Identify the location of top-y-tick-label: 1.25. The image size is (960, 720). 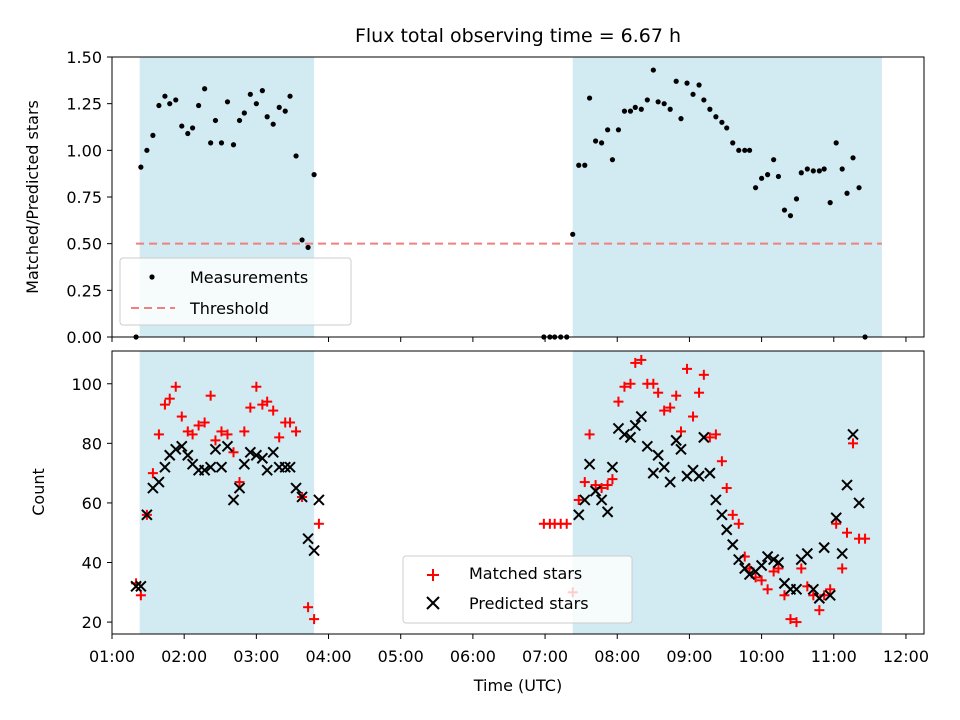
(84, 104).